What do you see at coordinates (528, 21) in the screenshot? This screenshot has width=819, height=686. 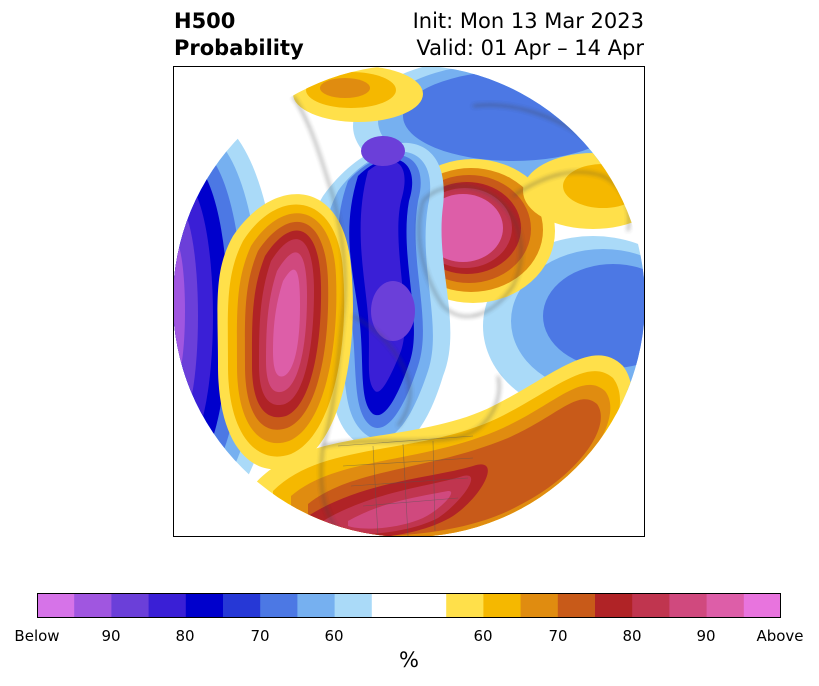 I see `init-date: Init: Mon 13 Mar 2023` at bounding box center [528, 21].